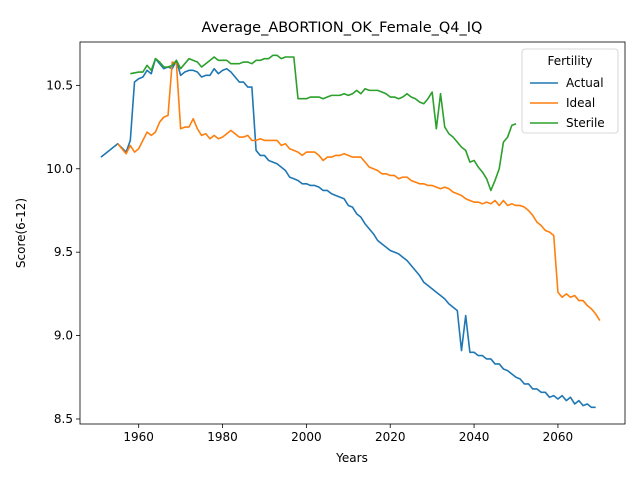  I want to click on y-axis-title: Score(6-12), so click(21, 233).